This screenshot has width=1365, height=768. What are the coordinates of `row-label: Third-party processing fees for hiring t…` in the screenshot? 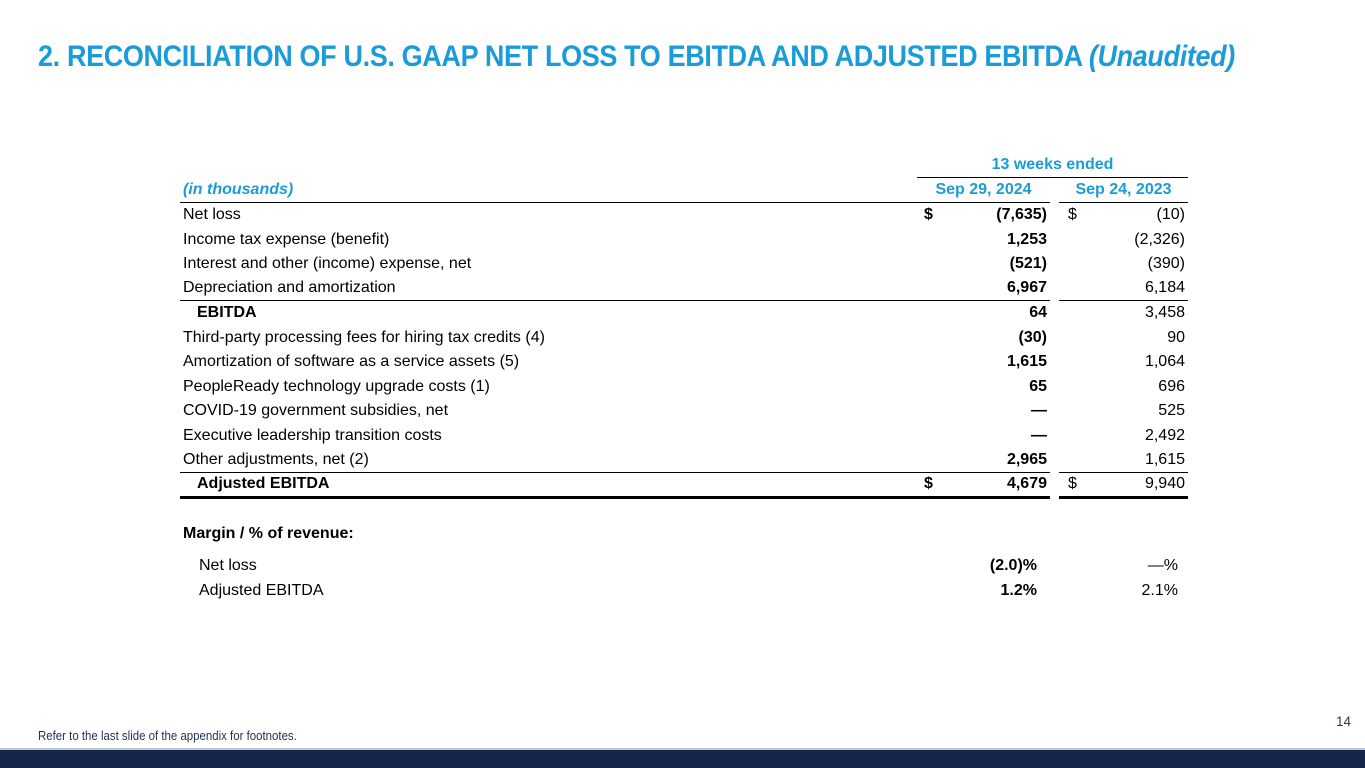 It's located at (364, 337).